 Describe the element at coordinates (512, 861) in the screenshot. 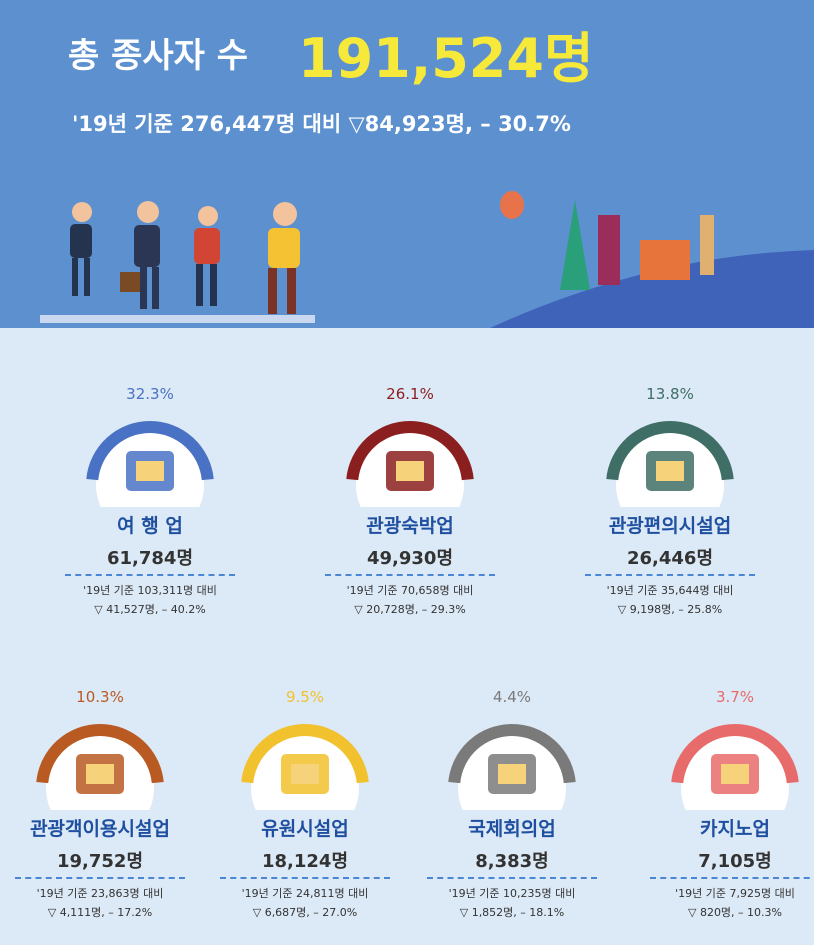

I see `category-count: 8,383명` at that location.